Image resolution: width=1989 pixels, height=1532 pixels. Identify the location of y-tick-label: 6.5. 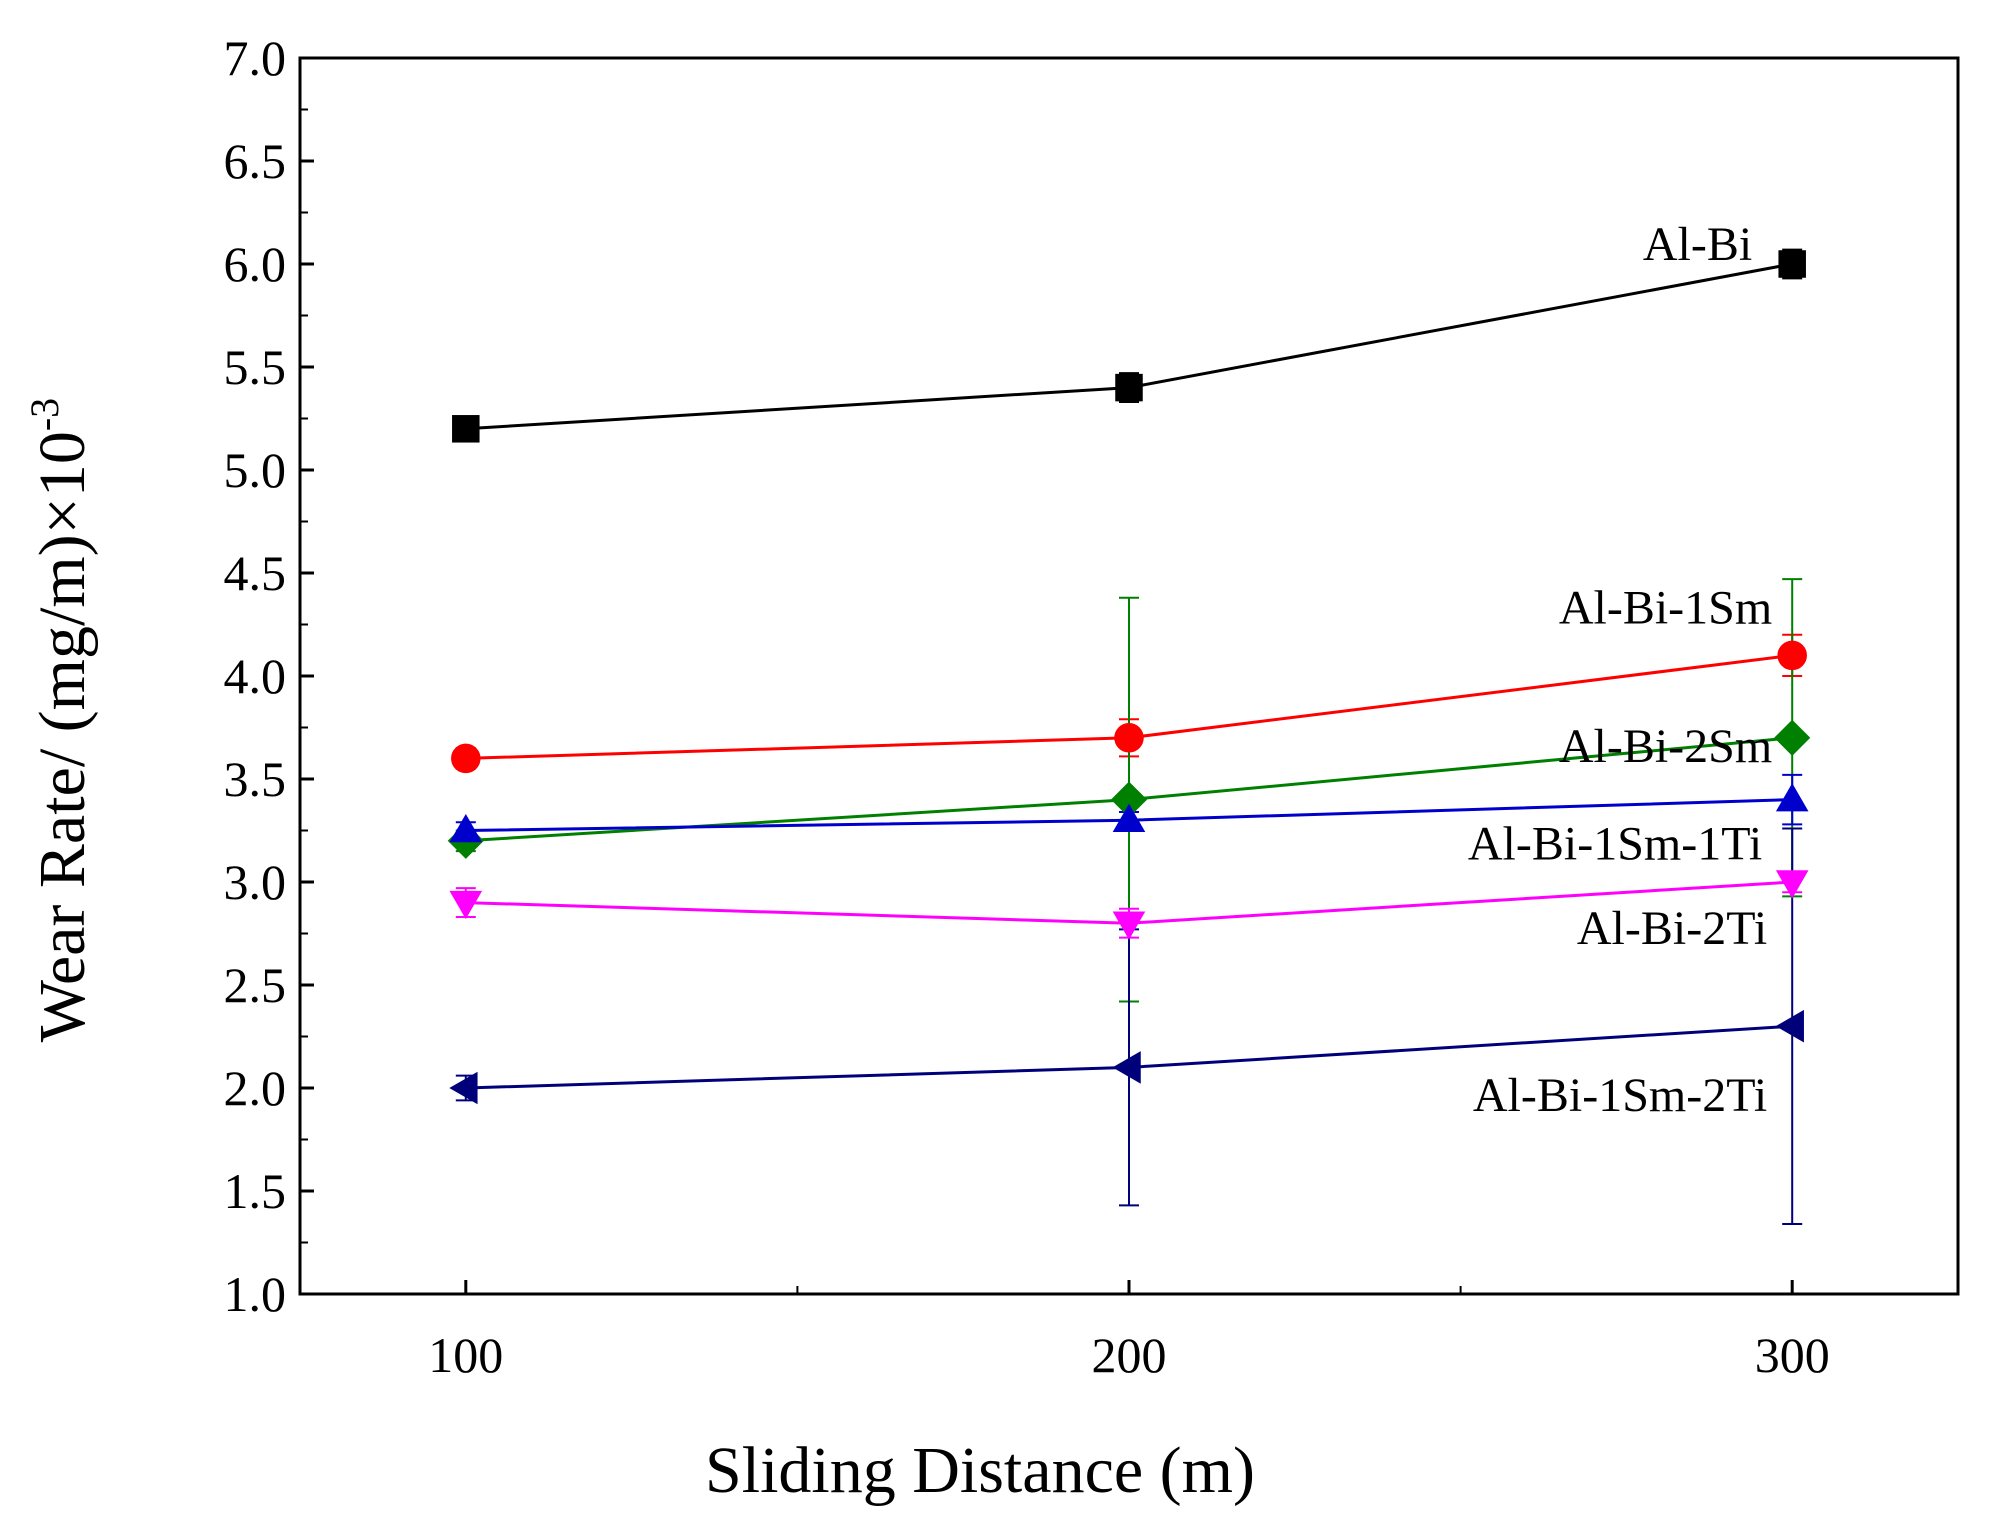
(255, 161).